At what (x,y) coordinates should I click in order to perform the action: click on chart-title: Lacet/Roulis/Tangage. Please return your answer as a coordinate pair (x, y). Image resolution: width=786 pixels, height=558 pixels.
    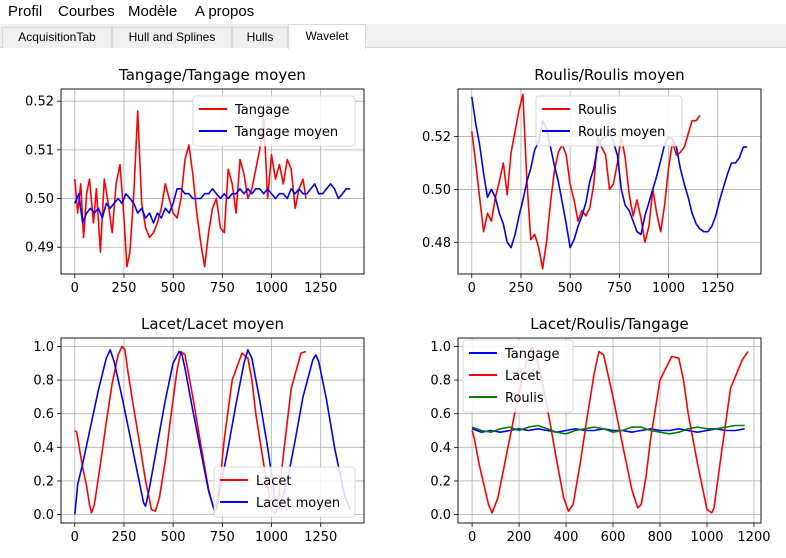
    Looking at the image, I should click on (609, 324).